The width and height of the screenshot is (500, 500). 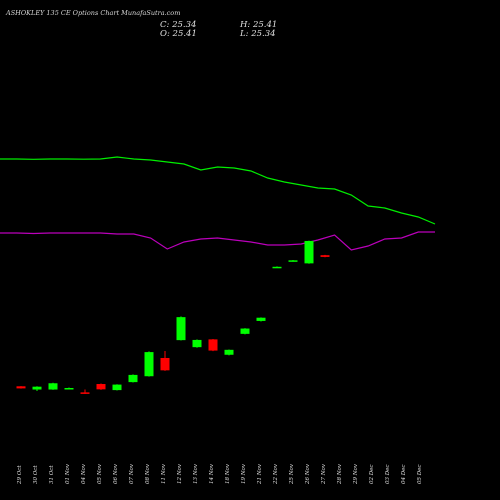 I want to click on open-value: O: 25.41, so click(x=178, y=34).